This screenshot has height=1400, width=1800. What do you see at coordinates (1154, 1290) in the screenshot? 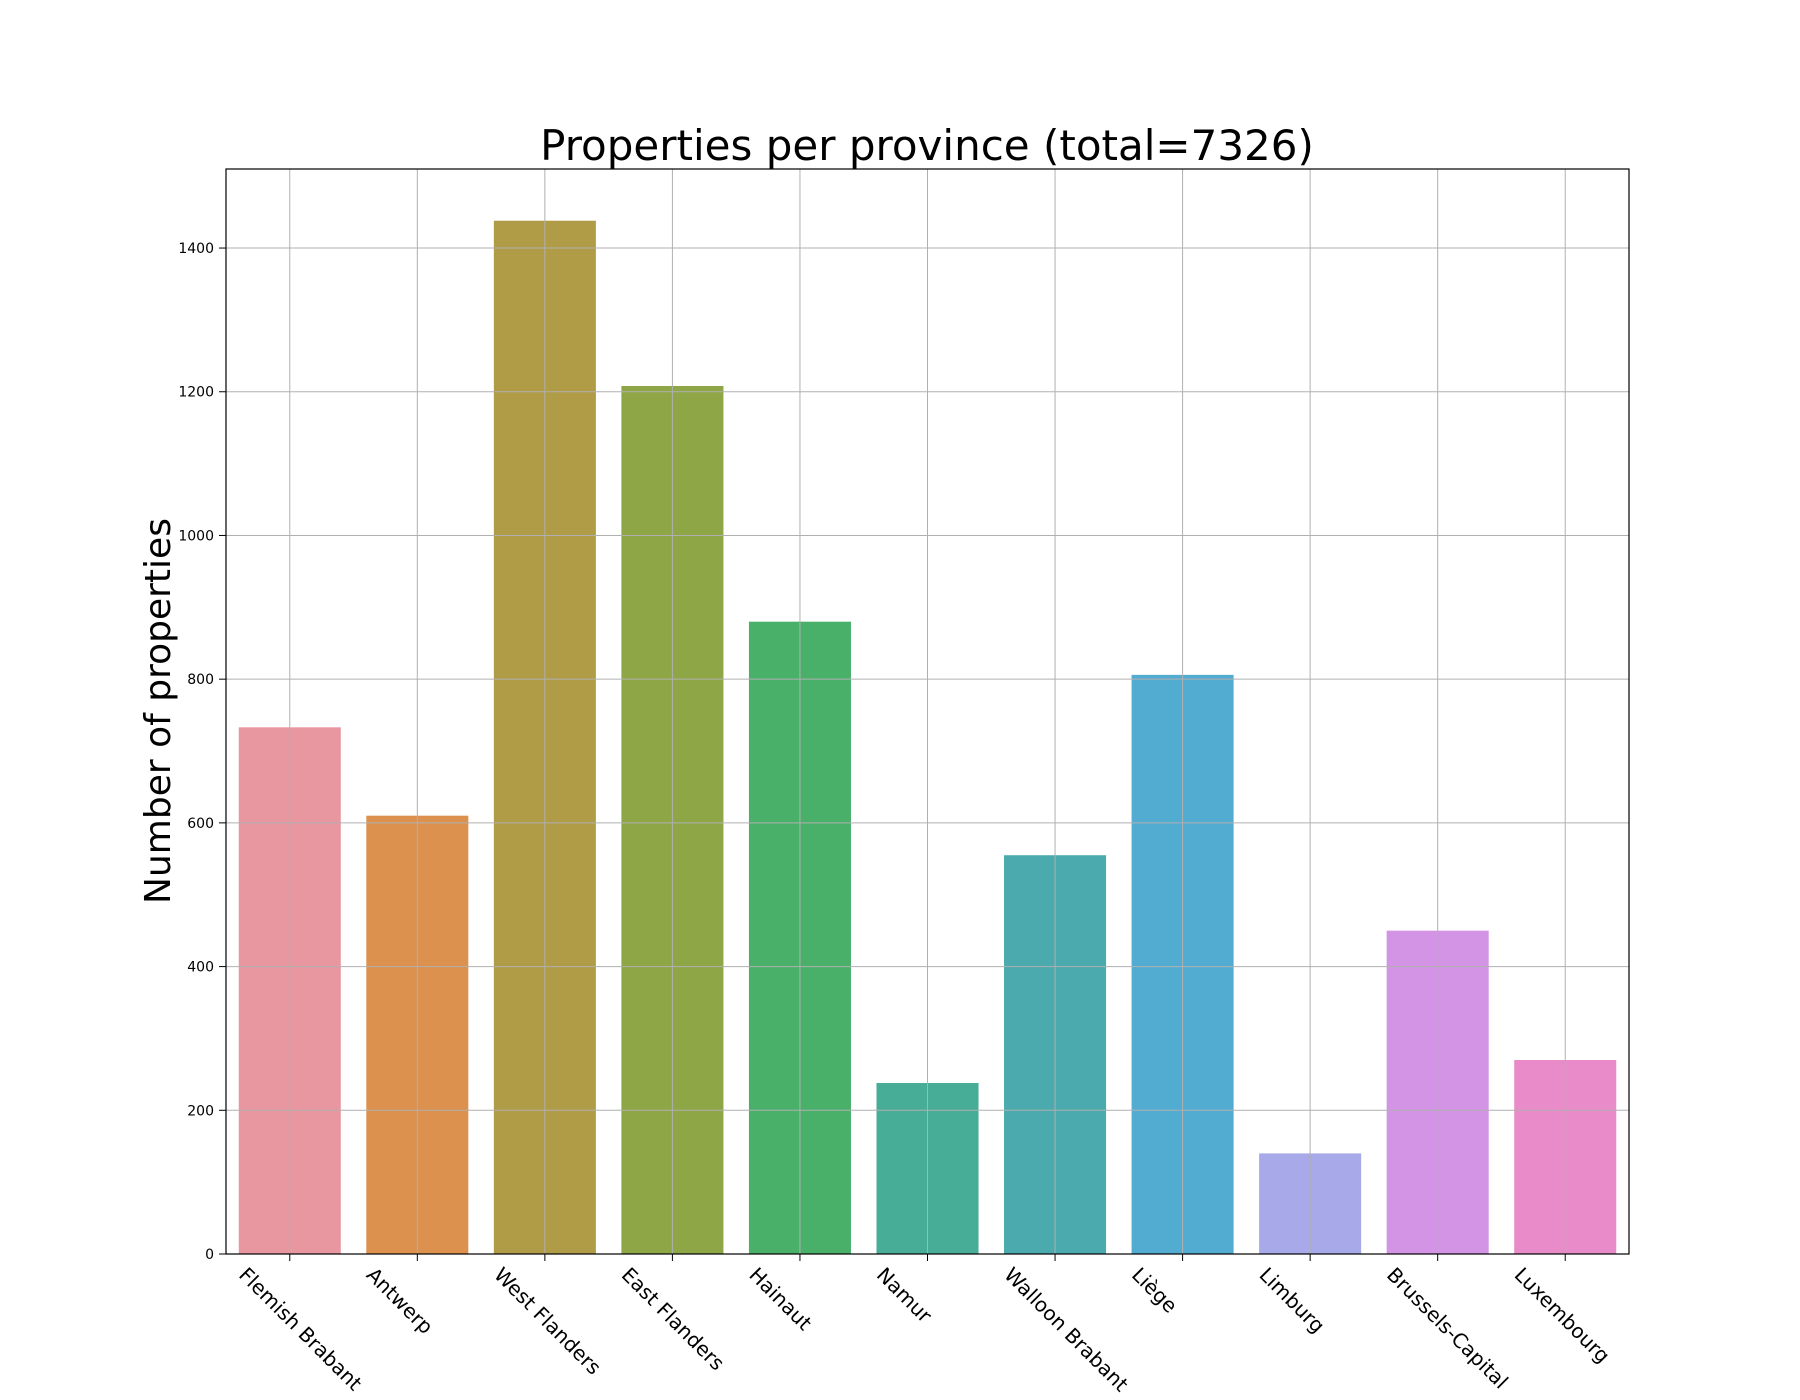
I see `x-tick-label: Liège` at bounding box center [1154, 1290].